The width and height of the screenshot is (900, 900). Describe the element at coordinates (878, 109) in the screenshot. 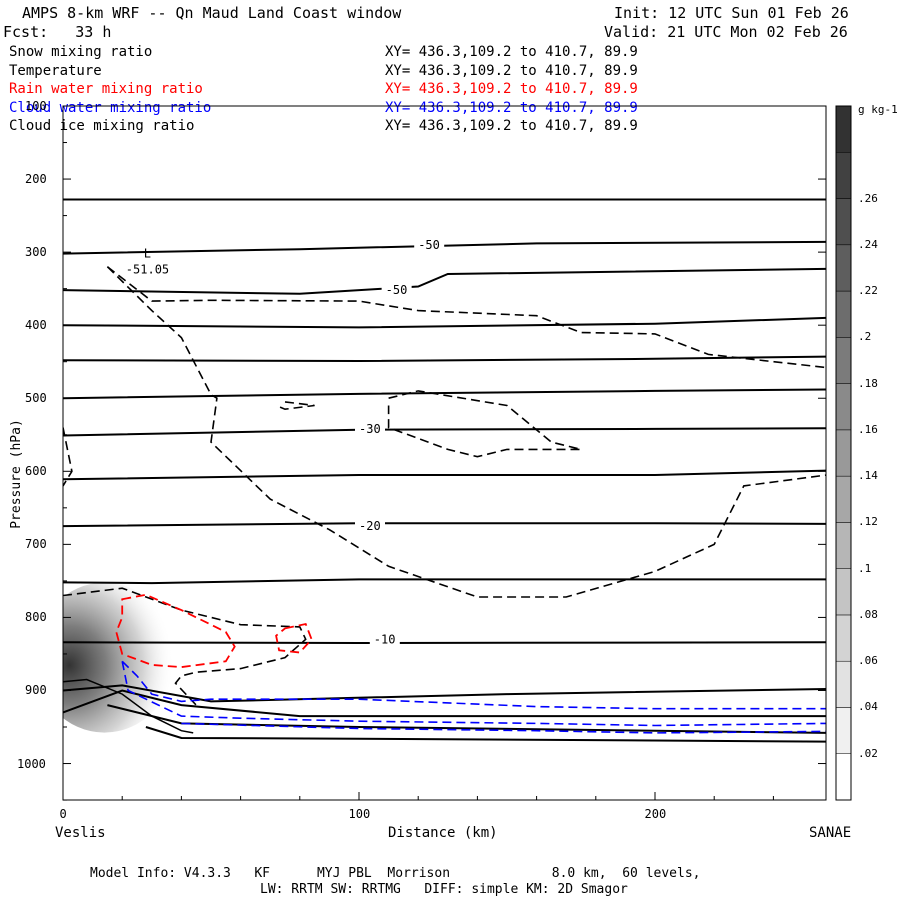

I see `colorbar-units: g kg-1` at that location.